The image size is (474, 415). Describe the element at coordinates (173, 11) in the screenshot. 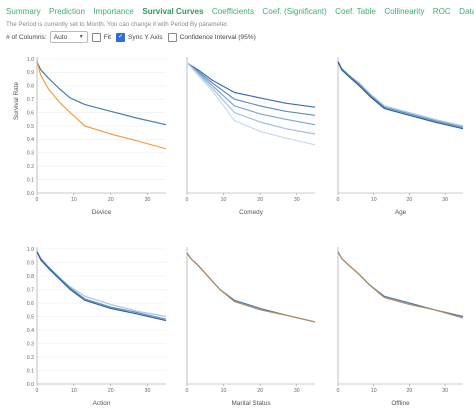

I see `tab-survival-curves: Survival Curves` at that location.